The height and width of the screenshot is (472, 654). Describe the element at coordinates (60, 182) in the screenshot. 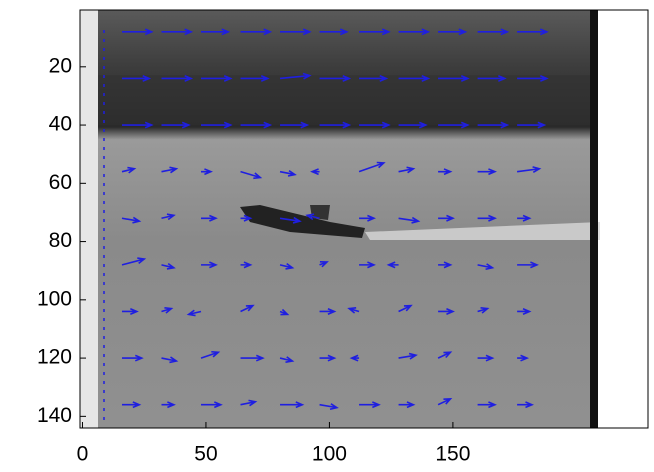

I see `y-tick-label: 60` at that location.